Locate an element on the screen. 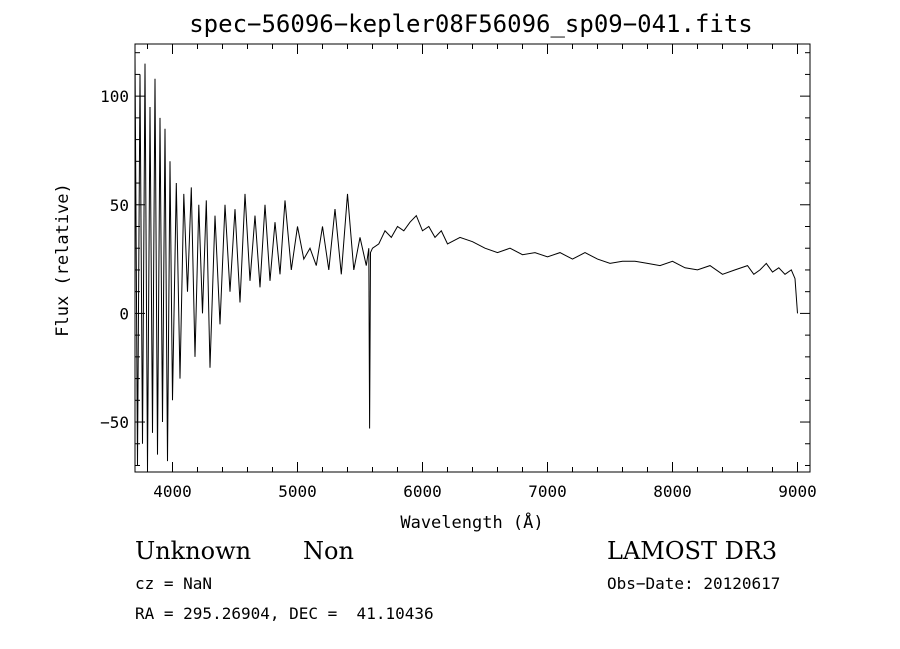 Image resolution: width=900 pixels, height=649 pixels. y-axis-label: Flux (relative) is located at coordinates (63, 260).